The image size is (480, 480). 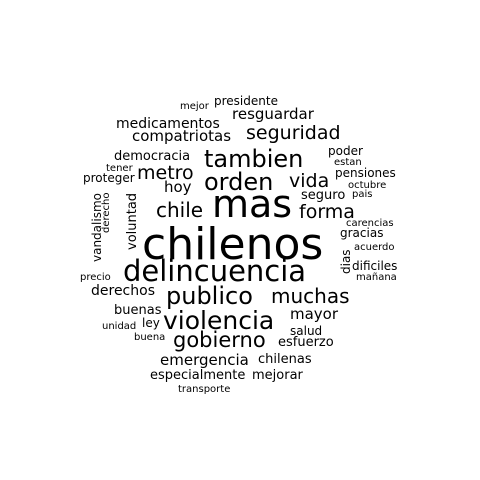 What do you see at coordinates (168, 124) in the screenshot?
I see `word-medicamentos: medicamentos` at bounding box center [168, 124].